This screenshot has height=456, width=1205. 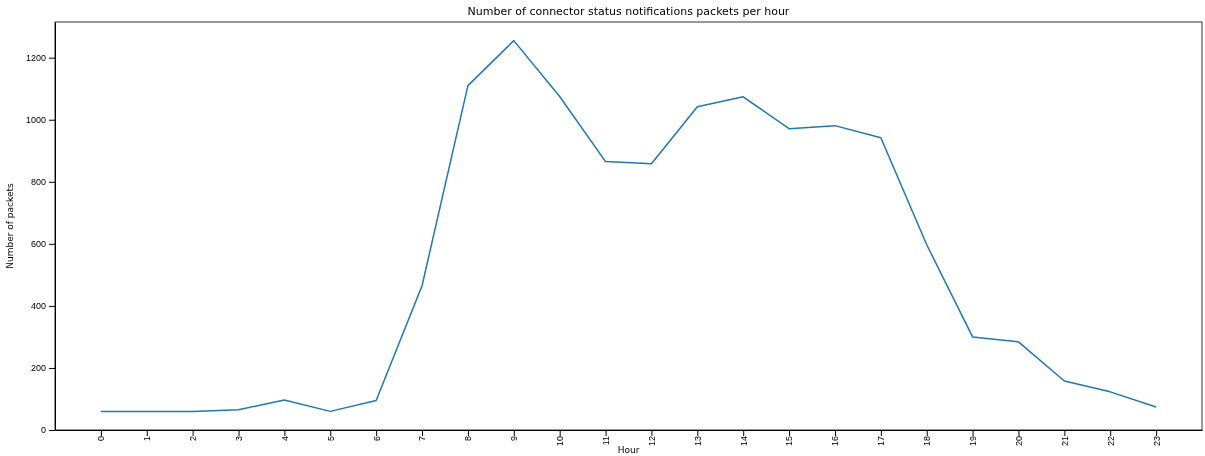 What do you see at coordinates (38, 244) in the screenshot?
I see `y-tick-label: 600` at bounding box center [38, 244].